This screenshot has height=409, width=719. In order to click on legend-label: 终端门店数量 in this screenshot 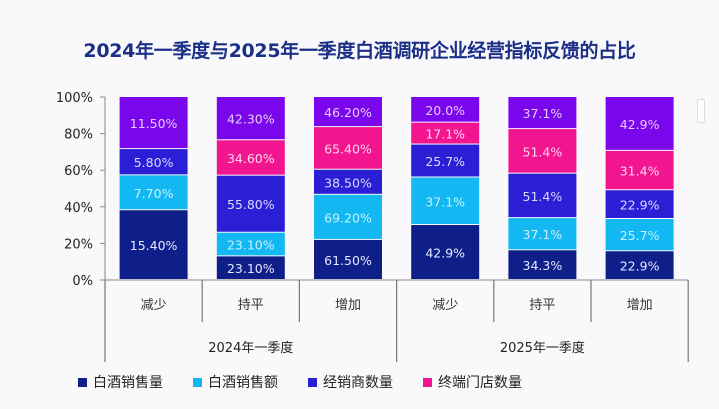, I will do `click(480, 383)`.